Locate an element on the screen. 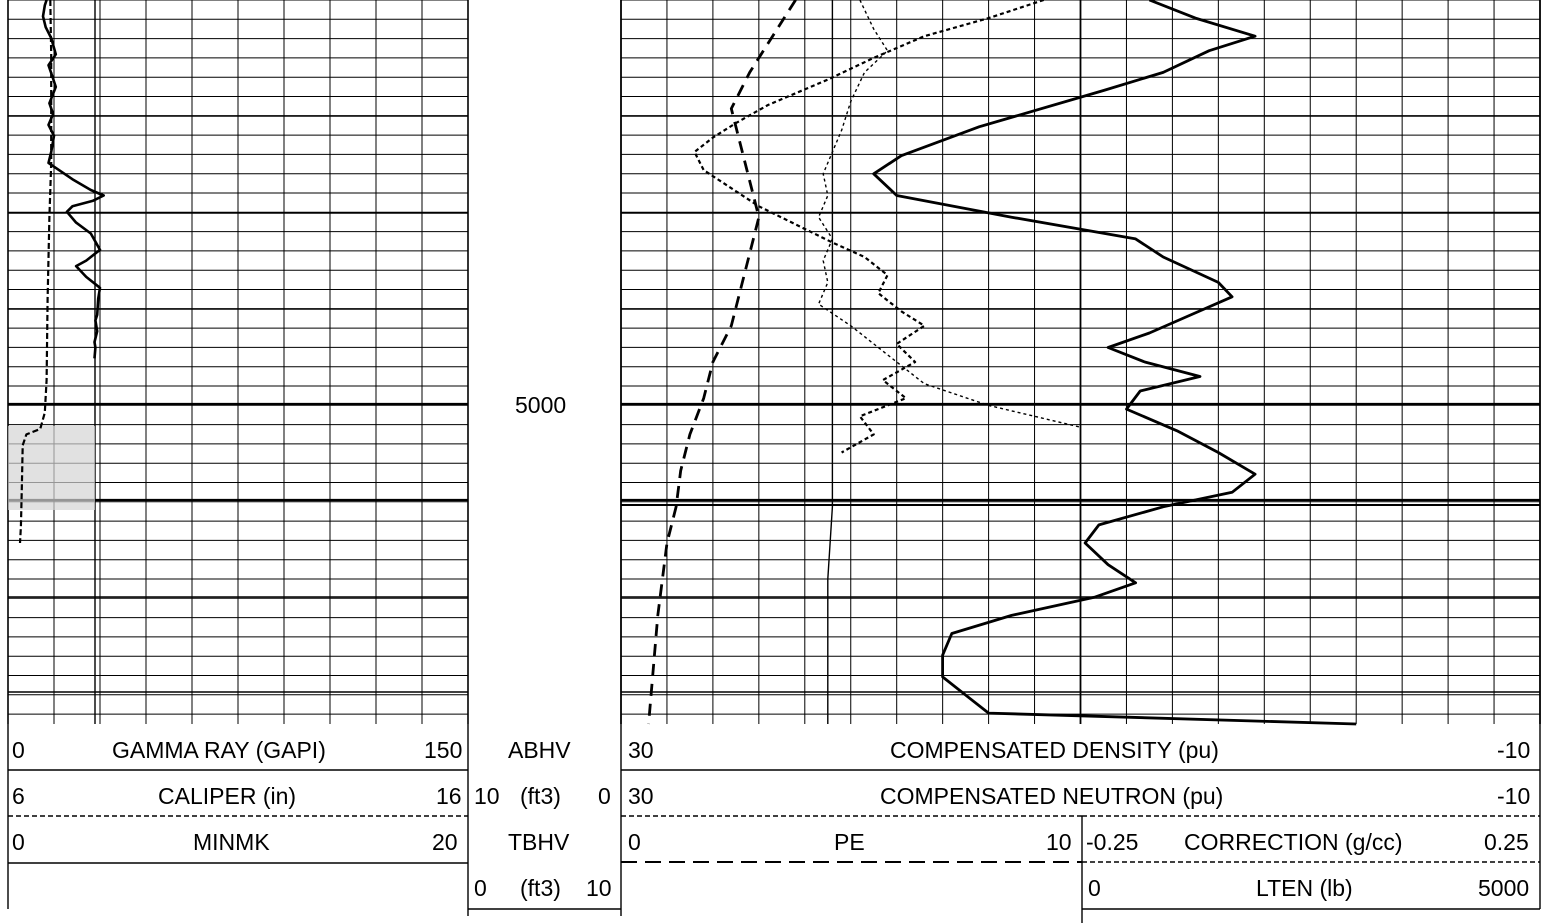 The width and height of the screenshot is (1554, 923). correction-label: CORRECTION (g/cc) is located at coordinates (1293, 842).